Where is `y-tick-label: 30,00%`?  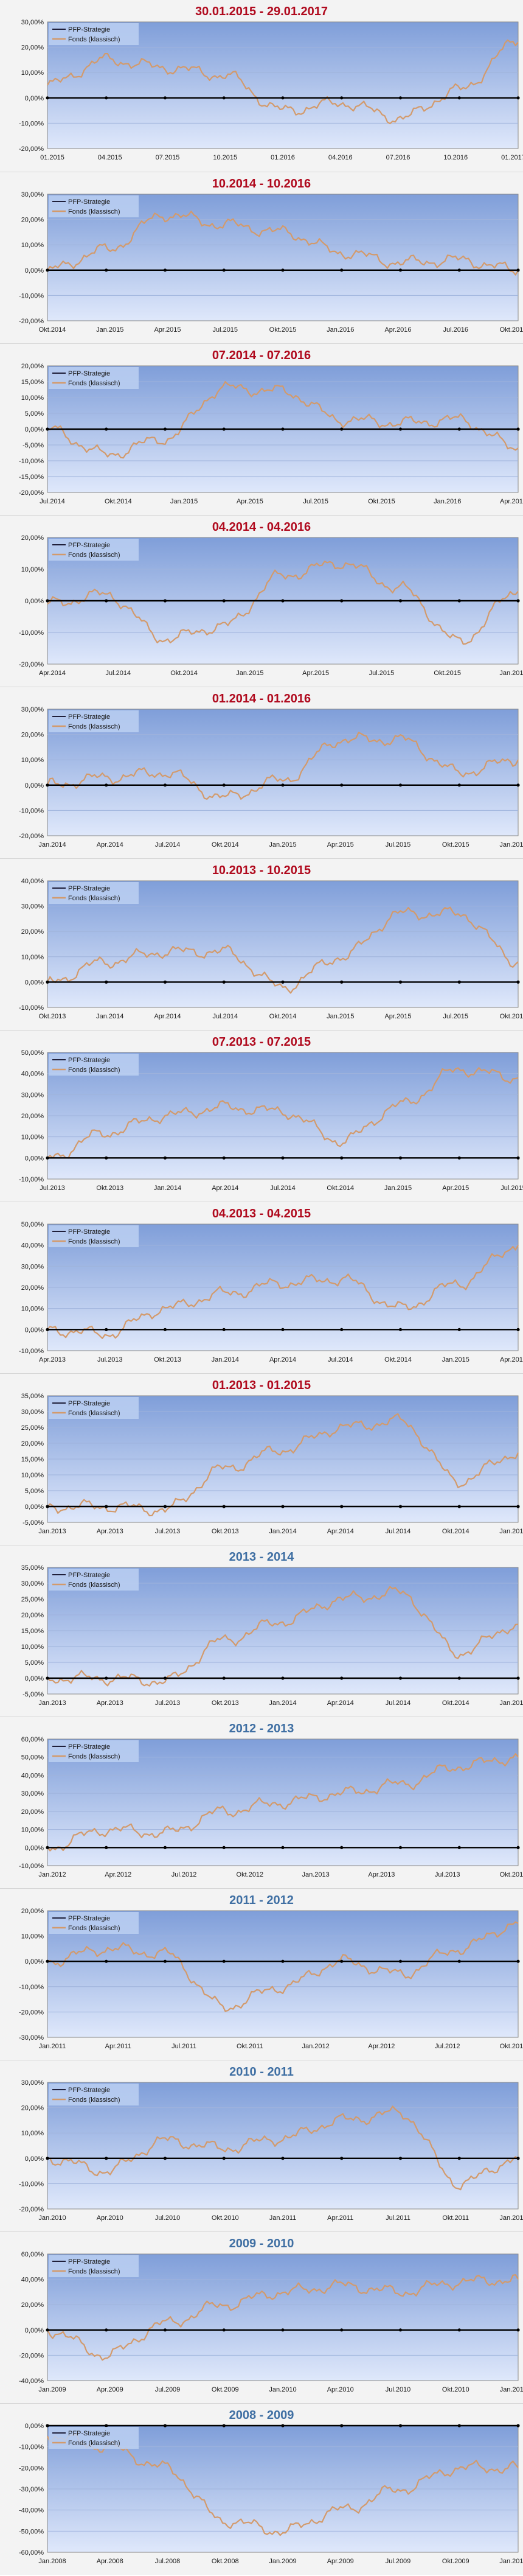
y-tick-label: 30,00% is located at coordinates (33, 710).